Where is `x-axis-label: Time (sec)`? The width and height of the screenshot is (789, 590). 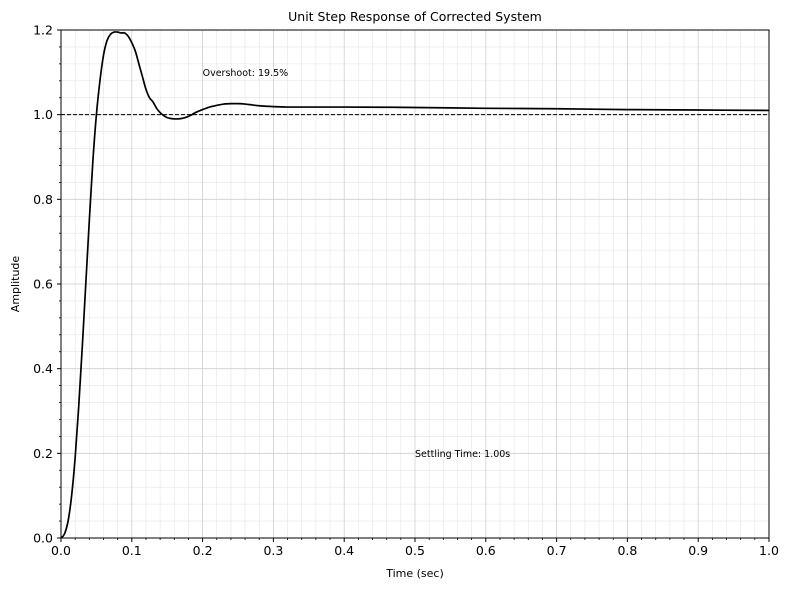
x-axis-label: Time (sec) is located at coordinates (414, 573).